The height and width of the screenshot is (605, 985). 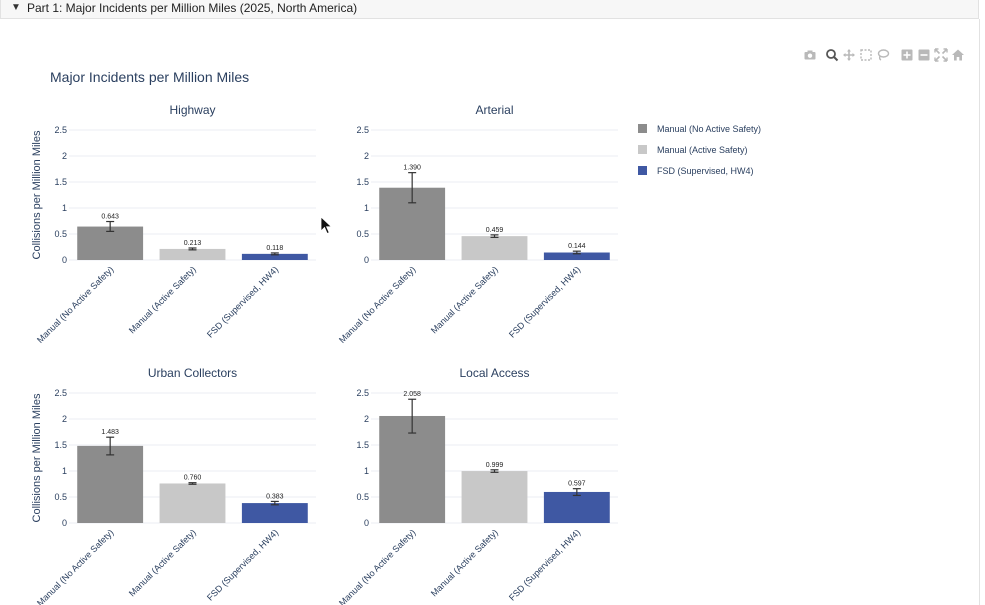 What do you see at coordinates (495, 465) in the screenshot?
I see `bar-value-label: 0.999` at bounding box center [495, 465].